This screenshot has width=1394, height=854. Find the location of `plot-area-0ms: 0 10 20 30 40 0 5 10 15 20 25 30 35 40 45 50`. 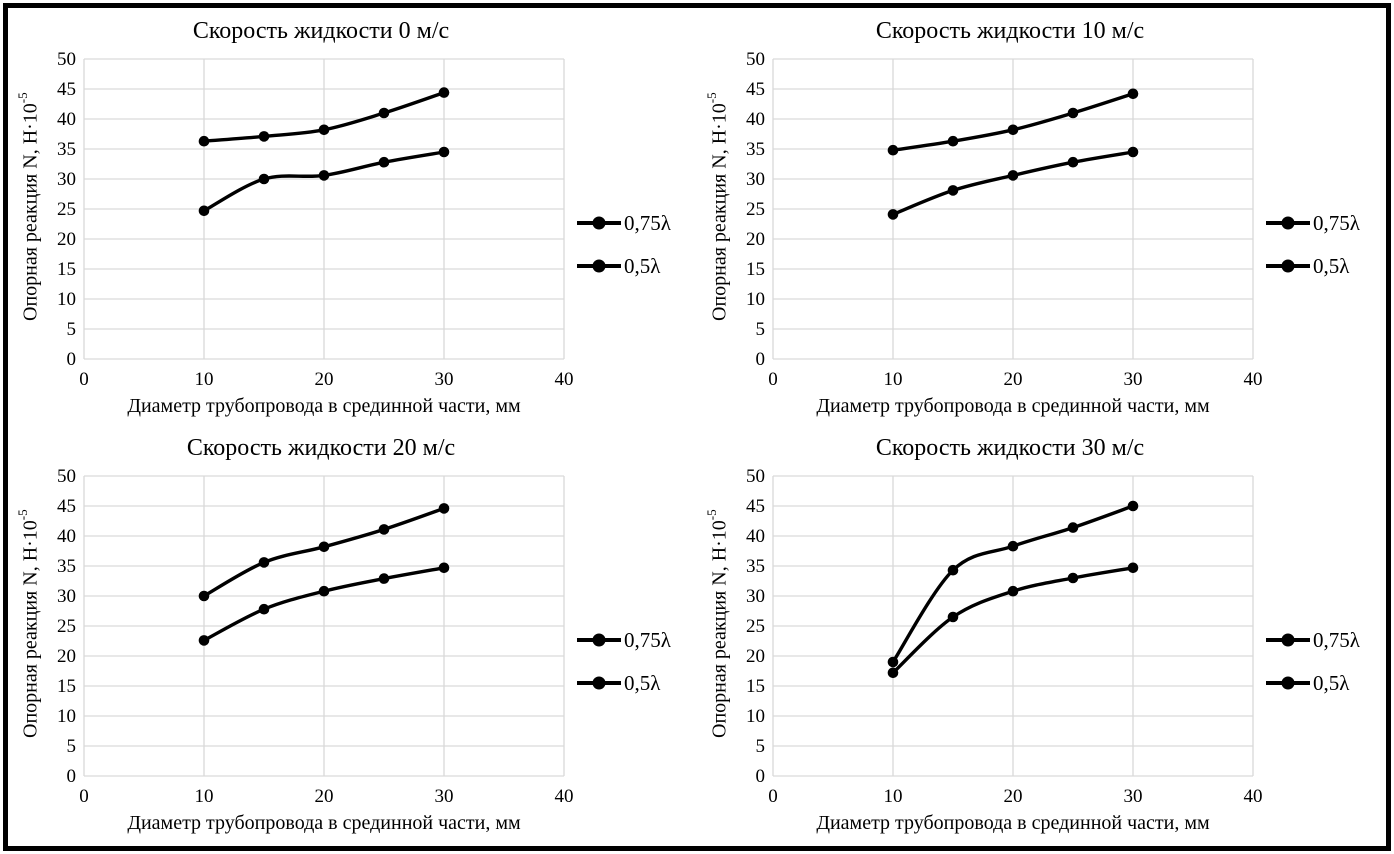

plot-area-0ms: 0 10 20 30 40 0 5 10 15 20 25 30 35 40 45 50 is located at coordinates (315, 219).